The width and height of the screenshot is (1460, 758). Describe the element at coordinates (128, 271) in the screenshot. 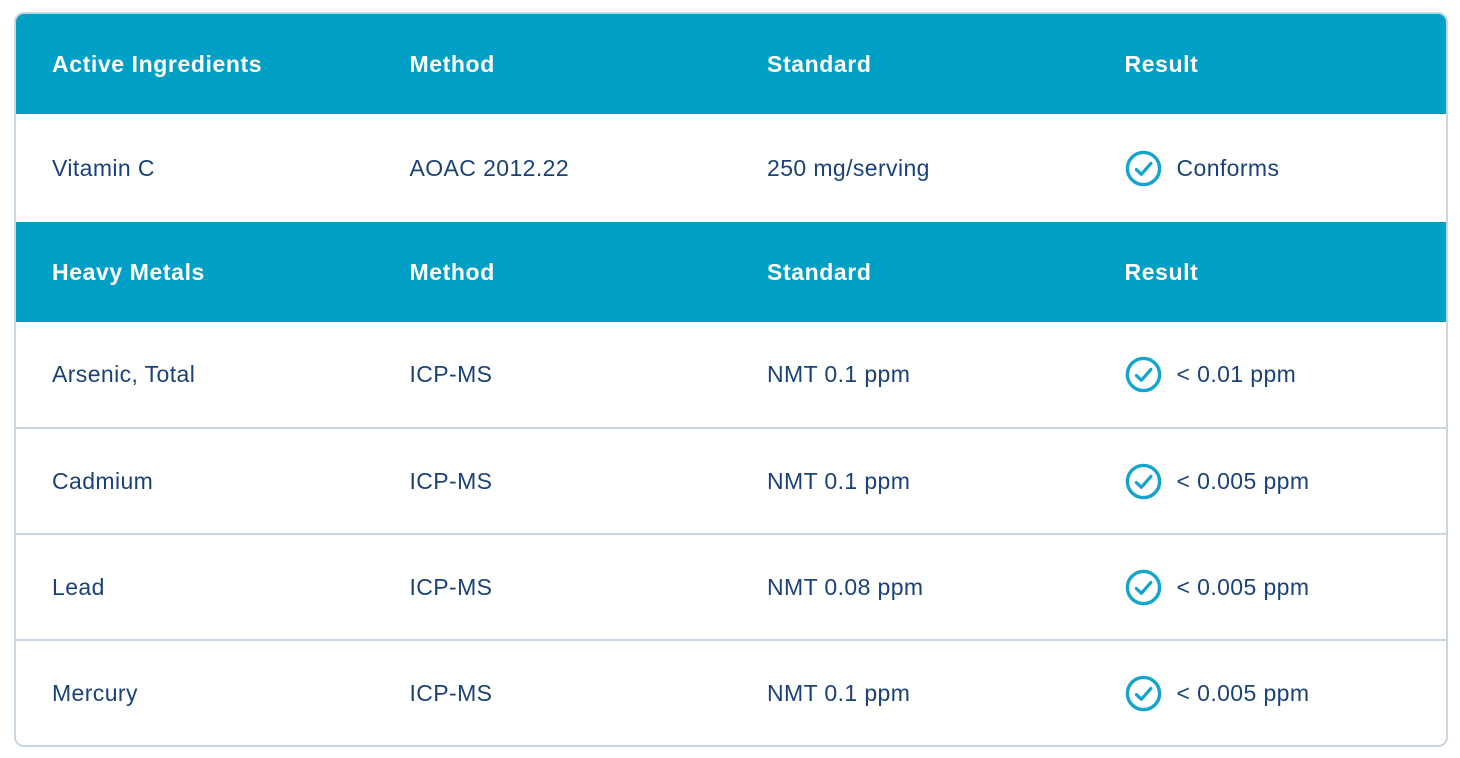

I see `header-cell-analyte: Heavy Metals` at that location.